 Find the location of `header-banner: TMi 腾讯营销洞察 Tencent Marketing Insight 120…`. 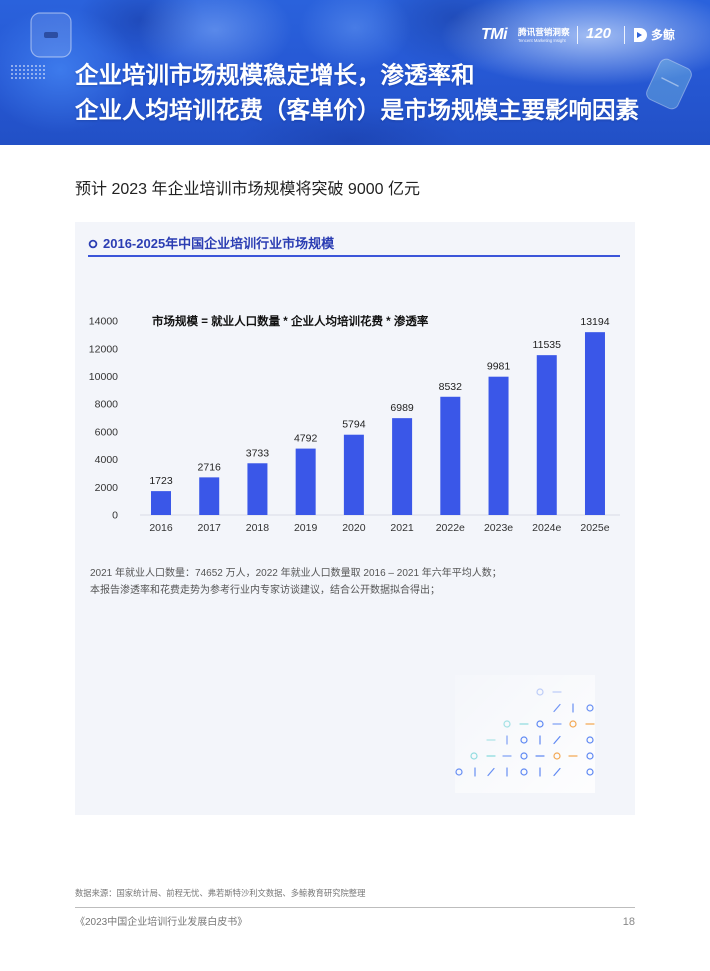

header-banner: TMi 腾讯营销洞察 Tencent Marketing Insight 120… is located at coordinates (355, 72).